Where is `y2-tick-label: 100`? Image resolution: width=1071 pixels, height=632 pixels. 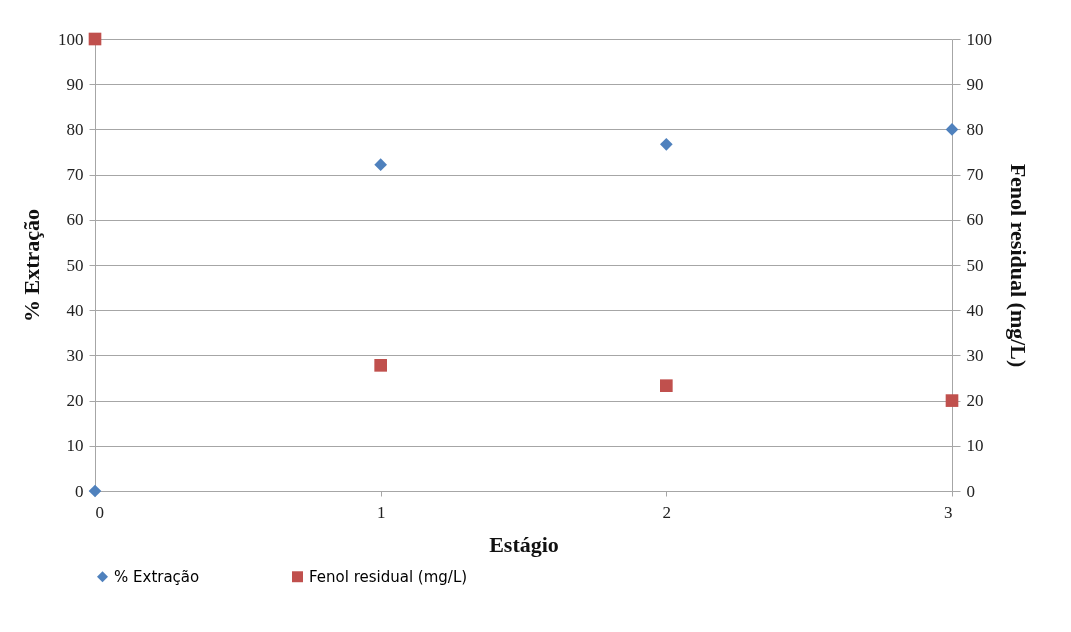 y2-tick-label: 100 is located at coordinates (979, 39).